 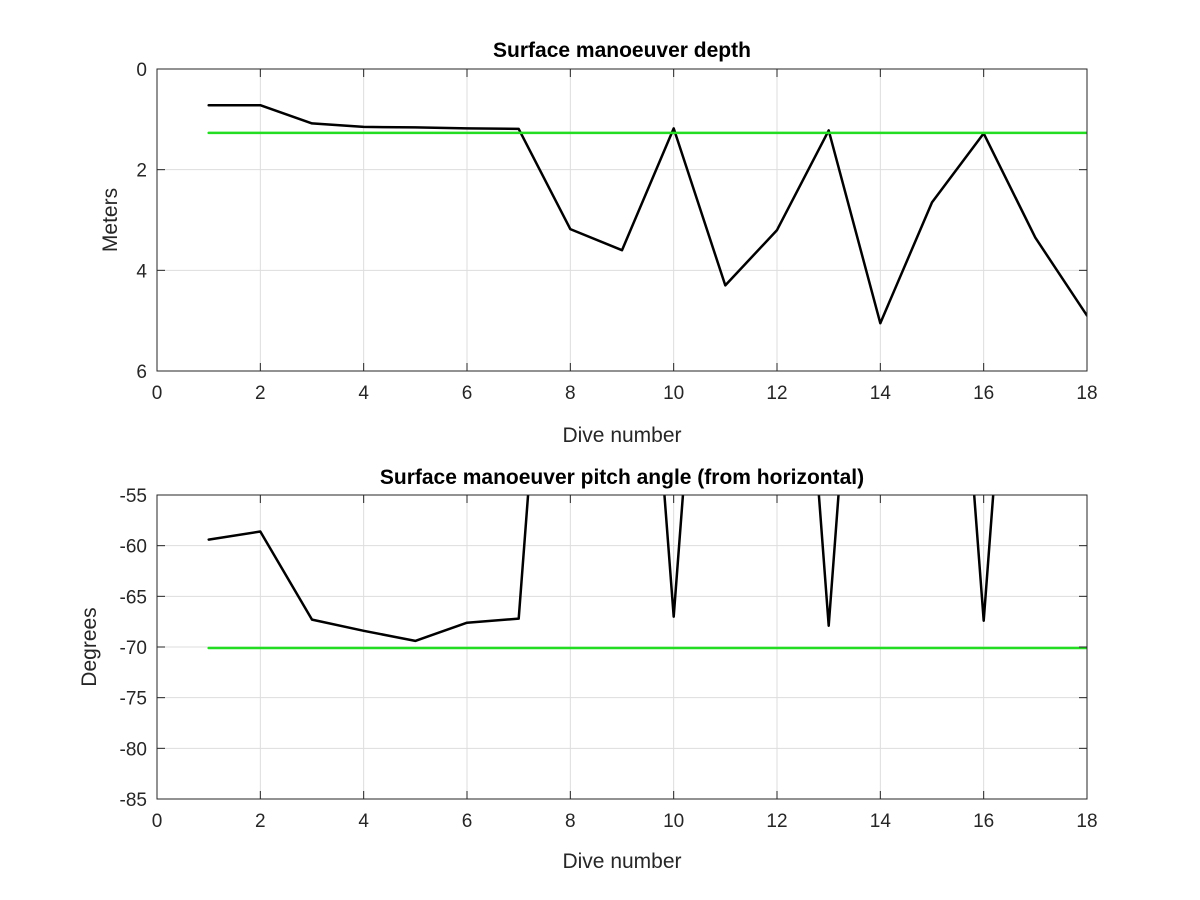 What do you see at coordinates (622, 50) in the screenshot?
I see `chart-title: Surface manoeuver depth` at bounding box center [622, 50].